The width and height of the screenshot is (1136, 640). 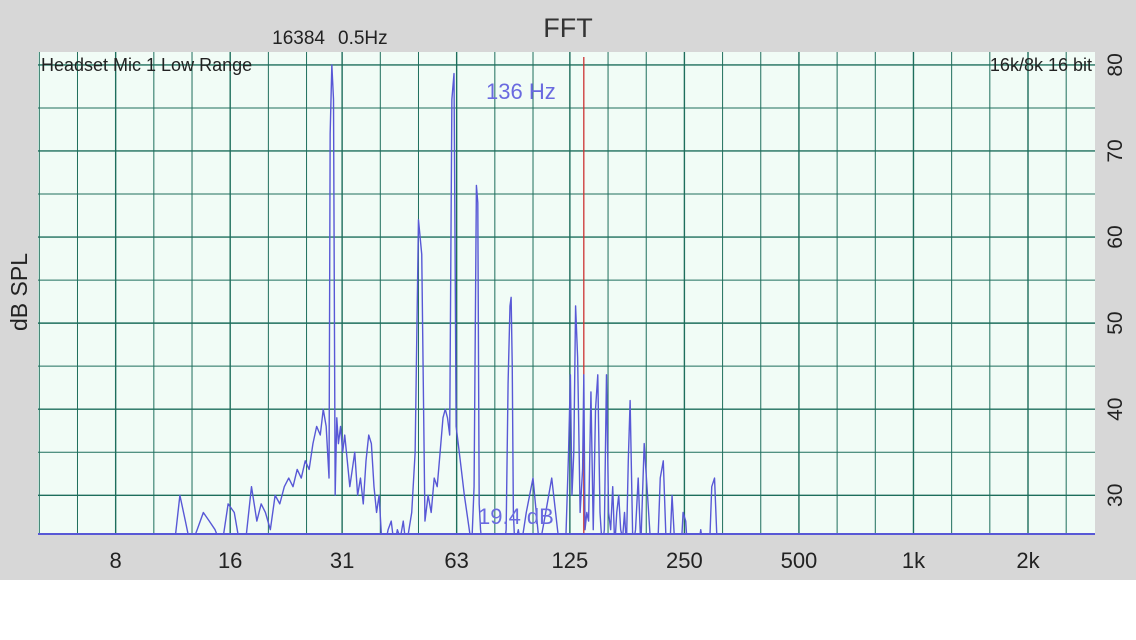 I want to click on x-tick-label: 500, so click(x=799, y=560).